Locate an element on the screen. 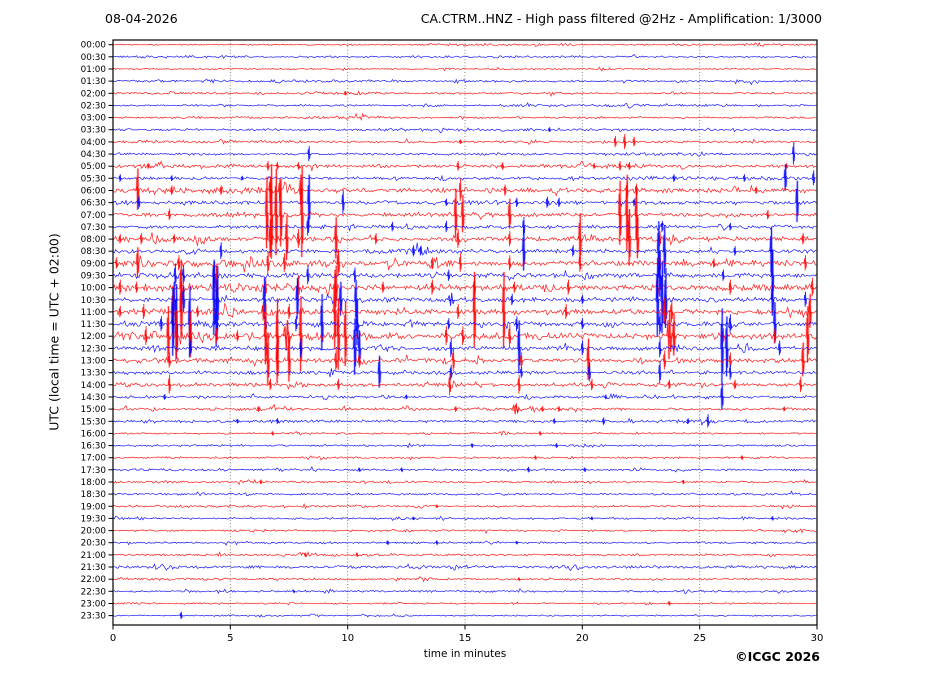 The image size is (927, 696). trace-row-23:30 is located at coordinates (464, 615).